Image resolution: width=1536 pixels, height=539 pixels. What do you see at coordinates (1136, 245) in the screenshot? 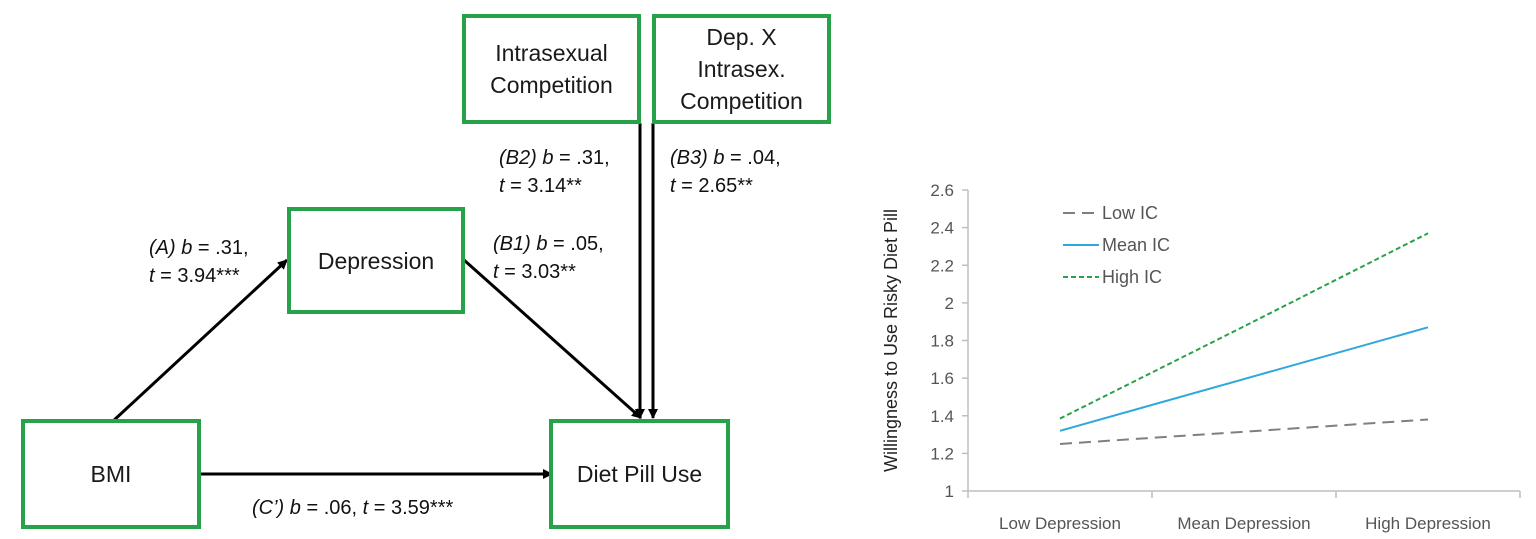
I see `legend-label: Mean IC` at bounding box center [1136, 245].